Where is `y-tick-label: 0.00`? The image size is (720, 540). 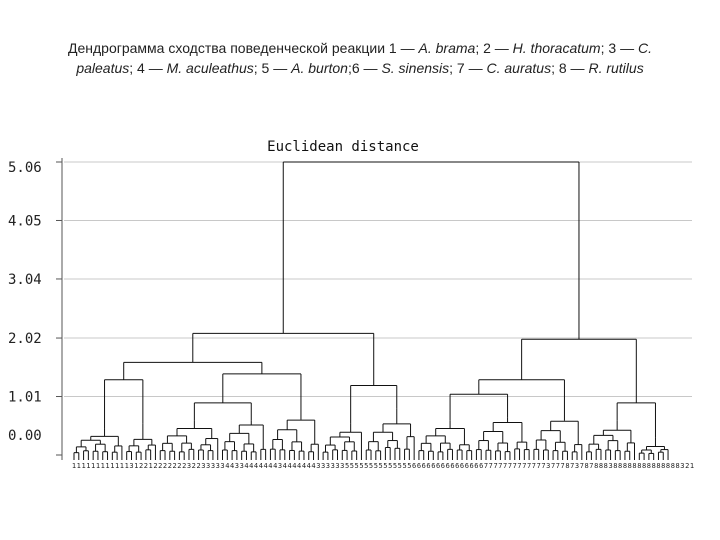 y-tick-label: 0.00 is located at coordinates (25, 436).